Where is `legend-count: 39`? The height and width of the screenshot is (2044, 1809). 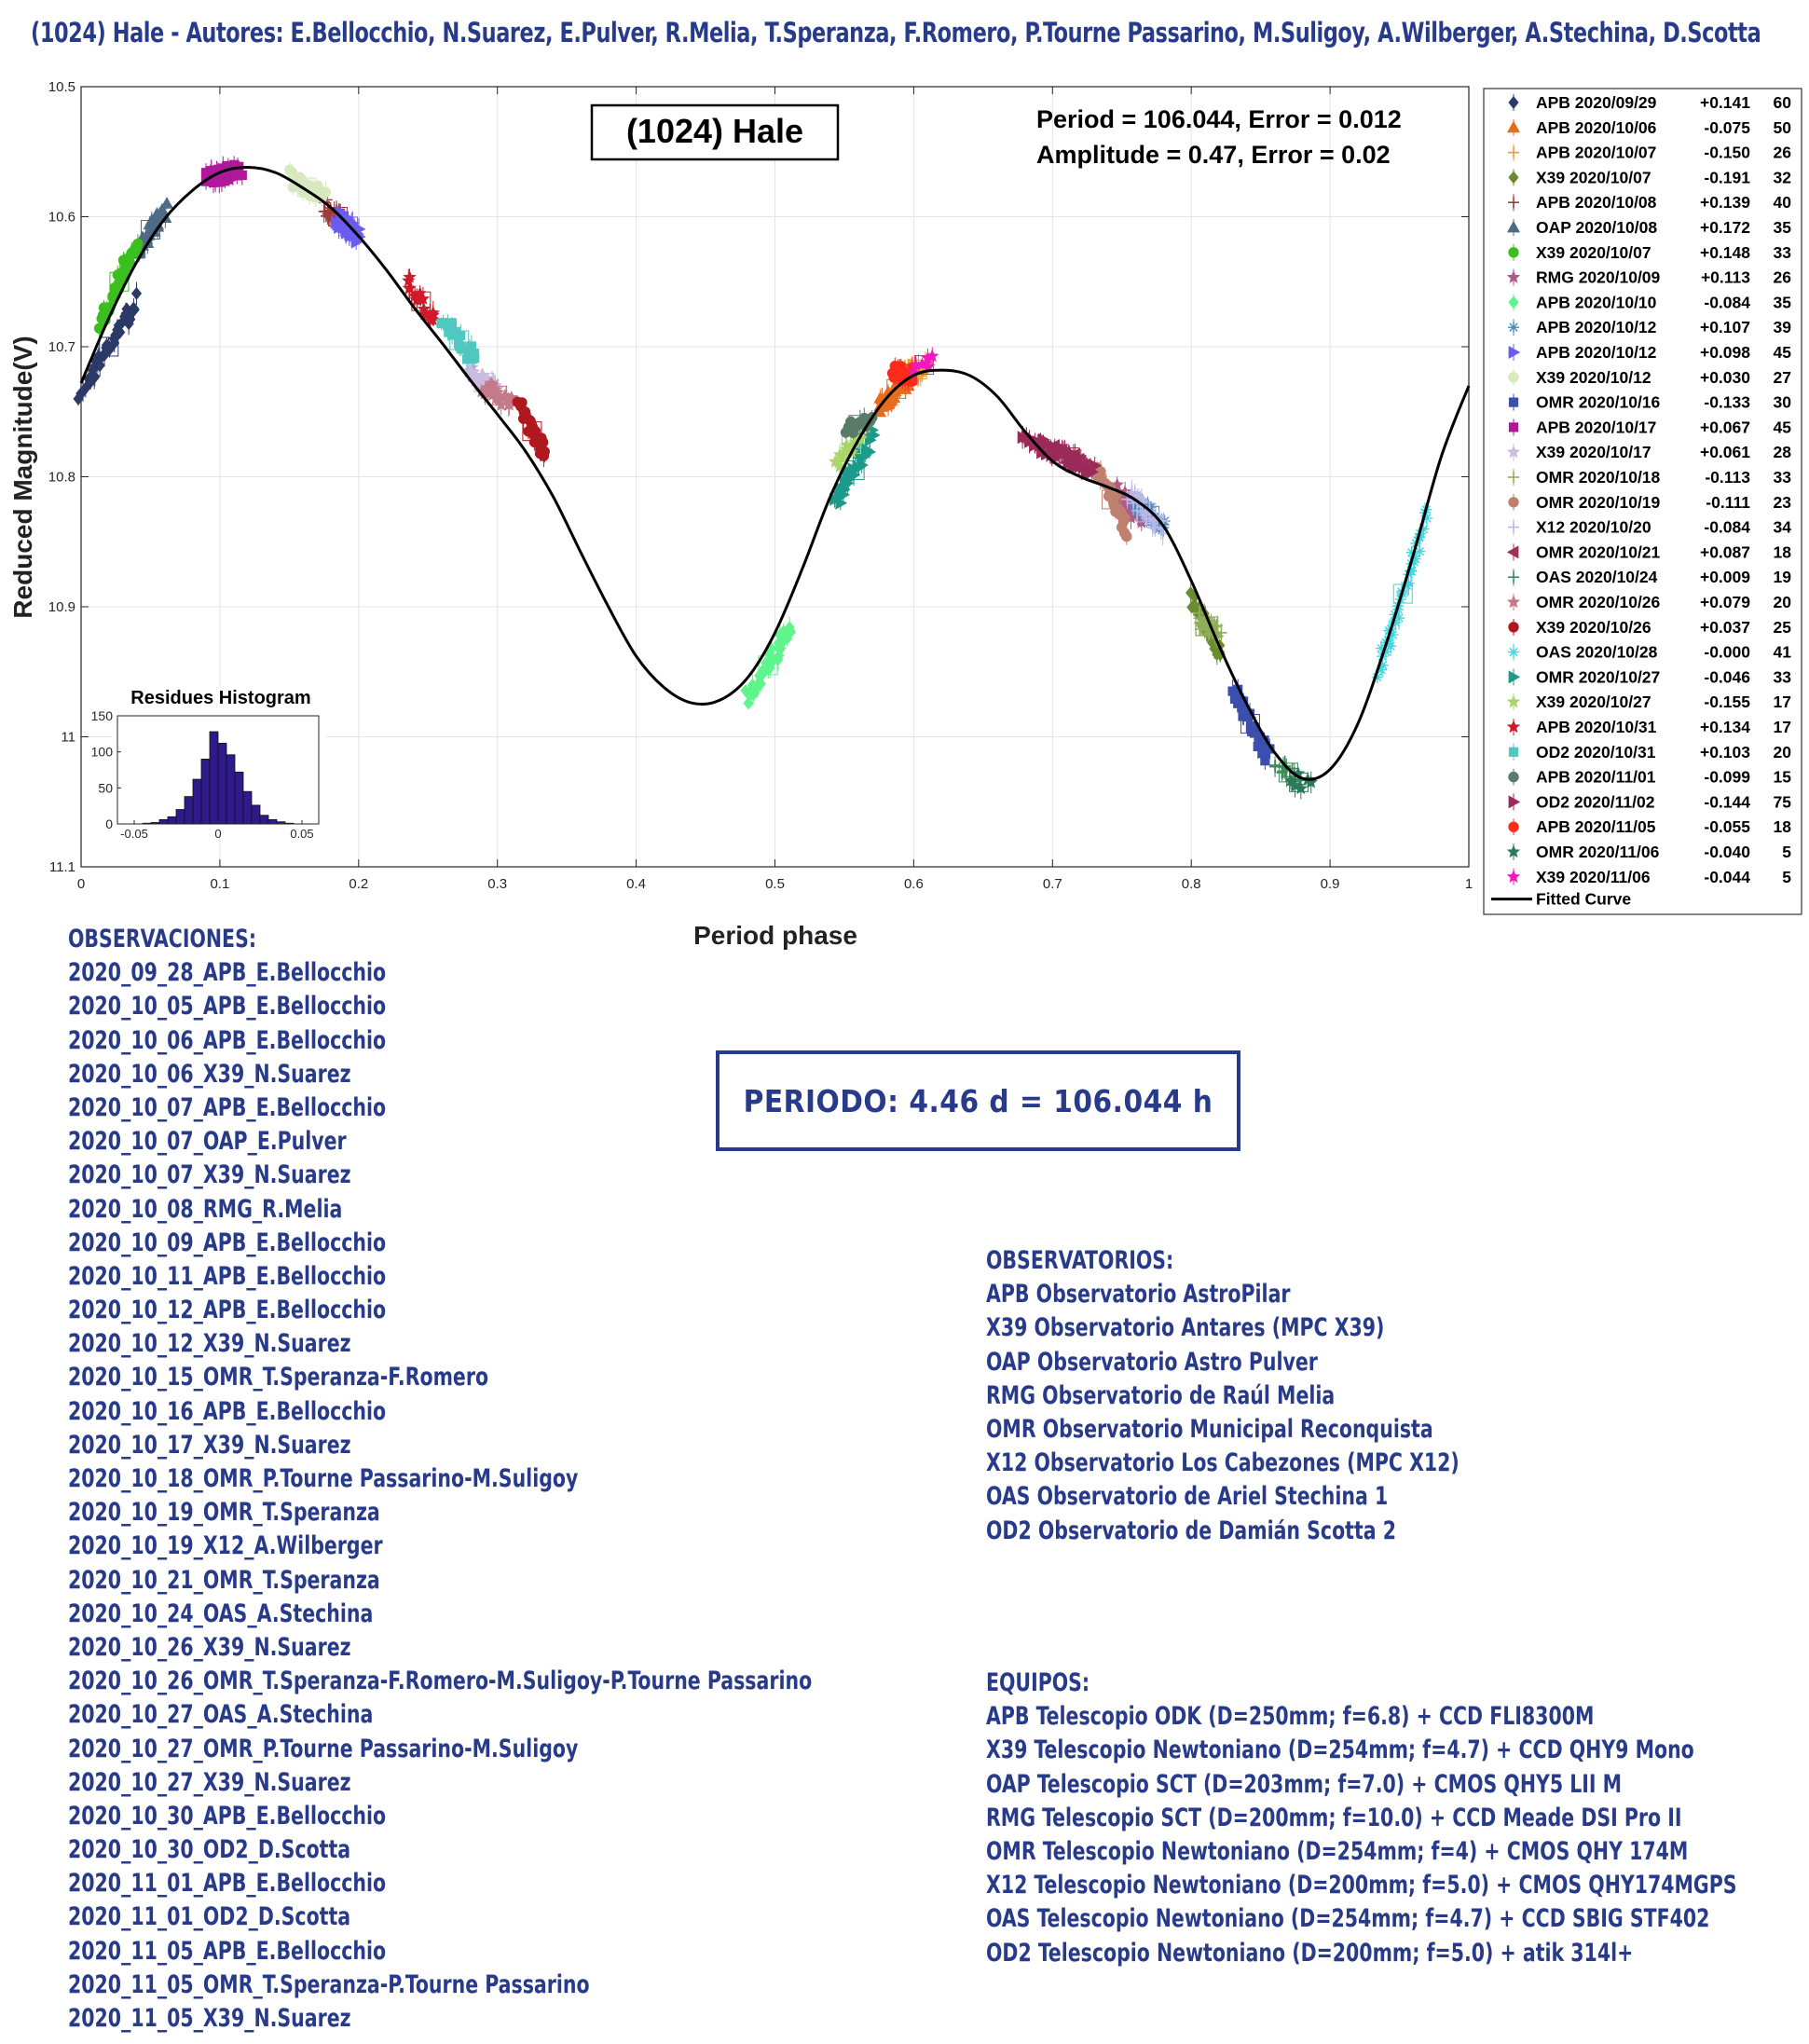 legend-count: 39 is located at coordinates (1783, 327).